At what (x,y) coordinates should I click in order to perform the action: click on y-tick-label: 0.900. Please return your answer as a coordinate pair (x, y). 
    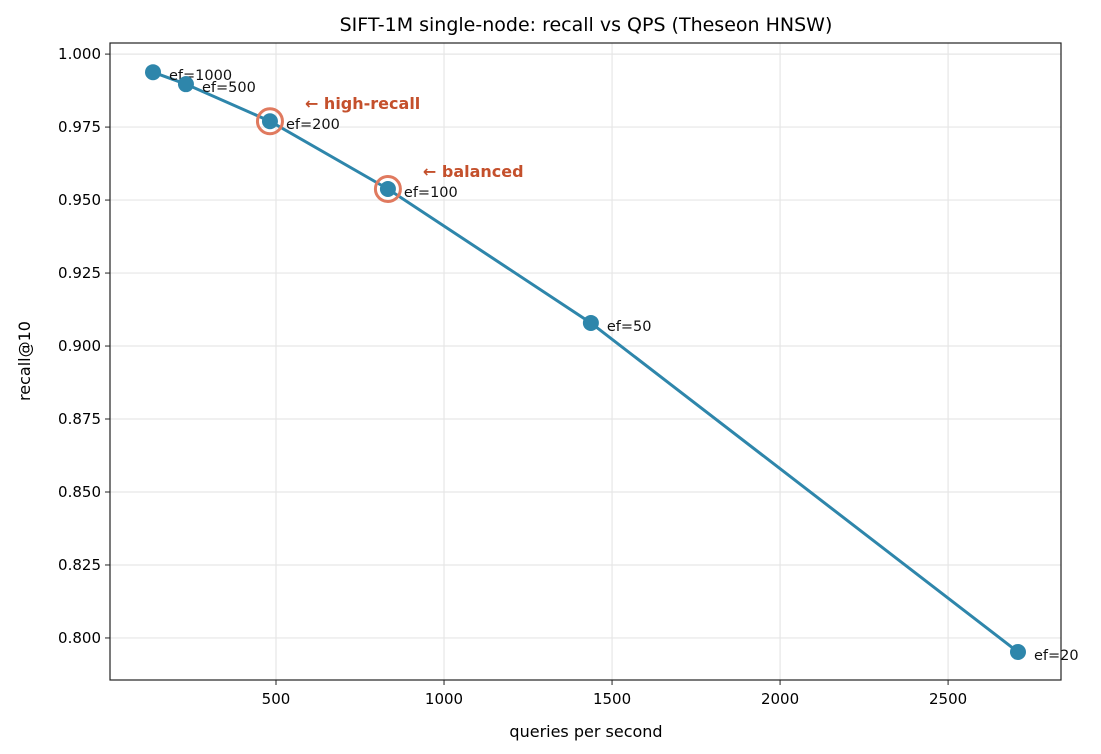
    Looking at the image, I should click on (79, 346).